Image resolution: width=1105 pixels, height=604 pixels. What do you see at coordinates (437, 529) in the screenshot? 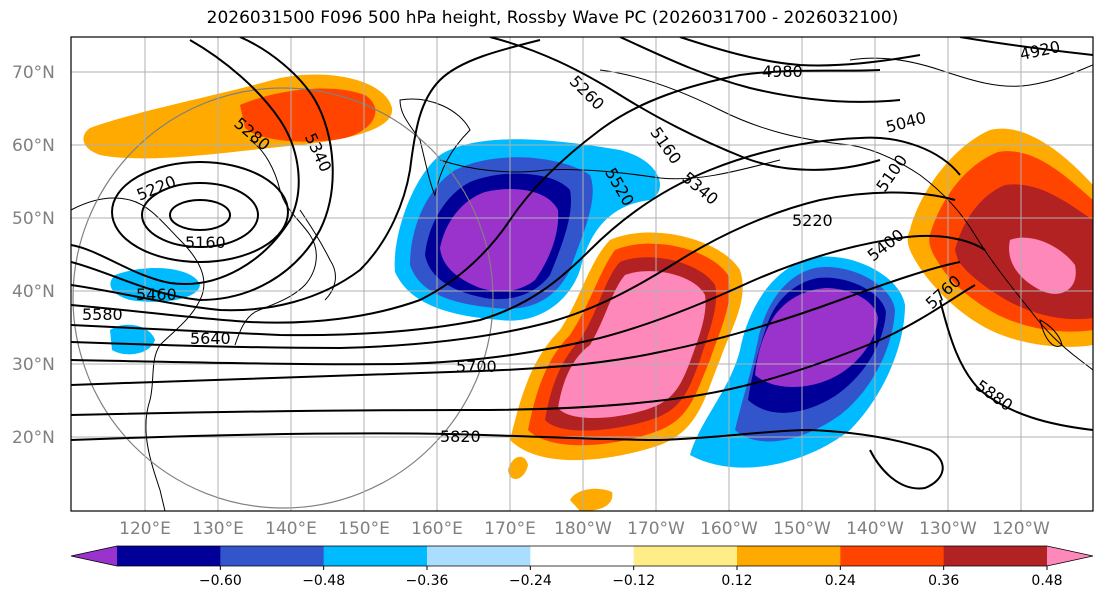
I see `lon-label-160e: 160°E` at bounding box center [437, 529].